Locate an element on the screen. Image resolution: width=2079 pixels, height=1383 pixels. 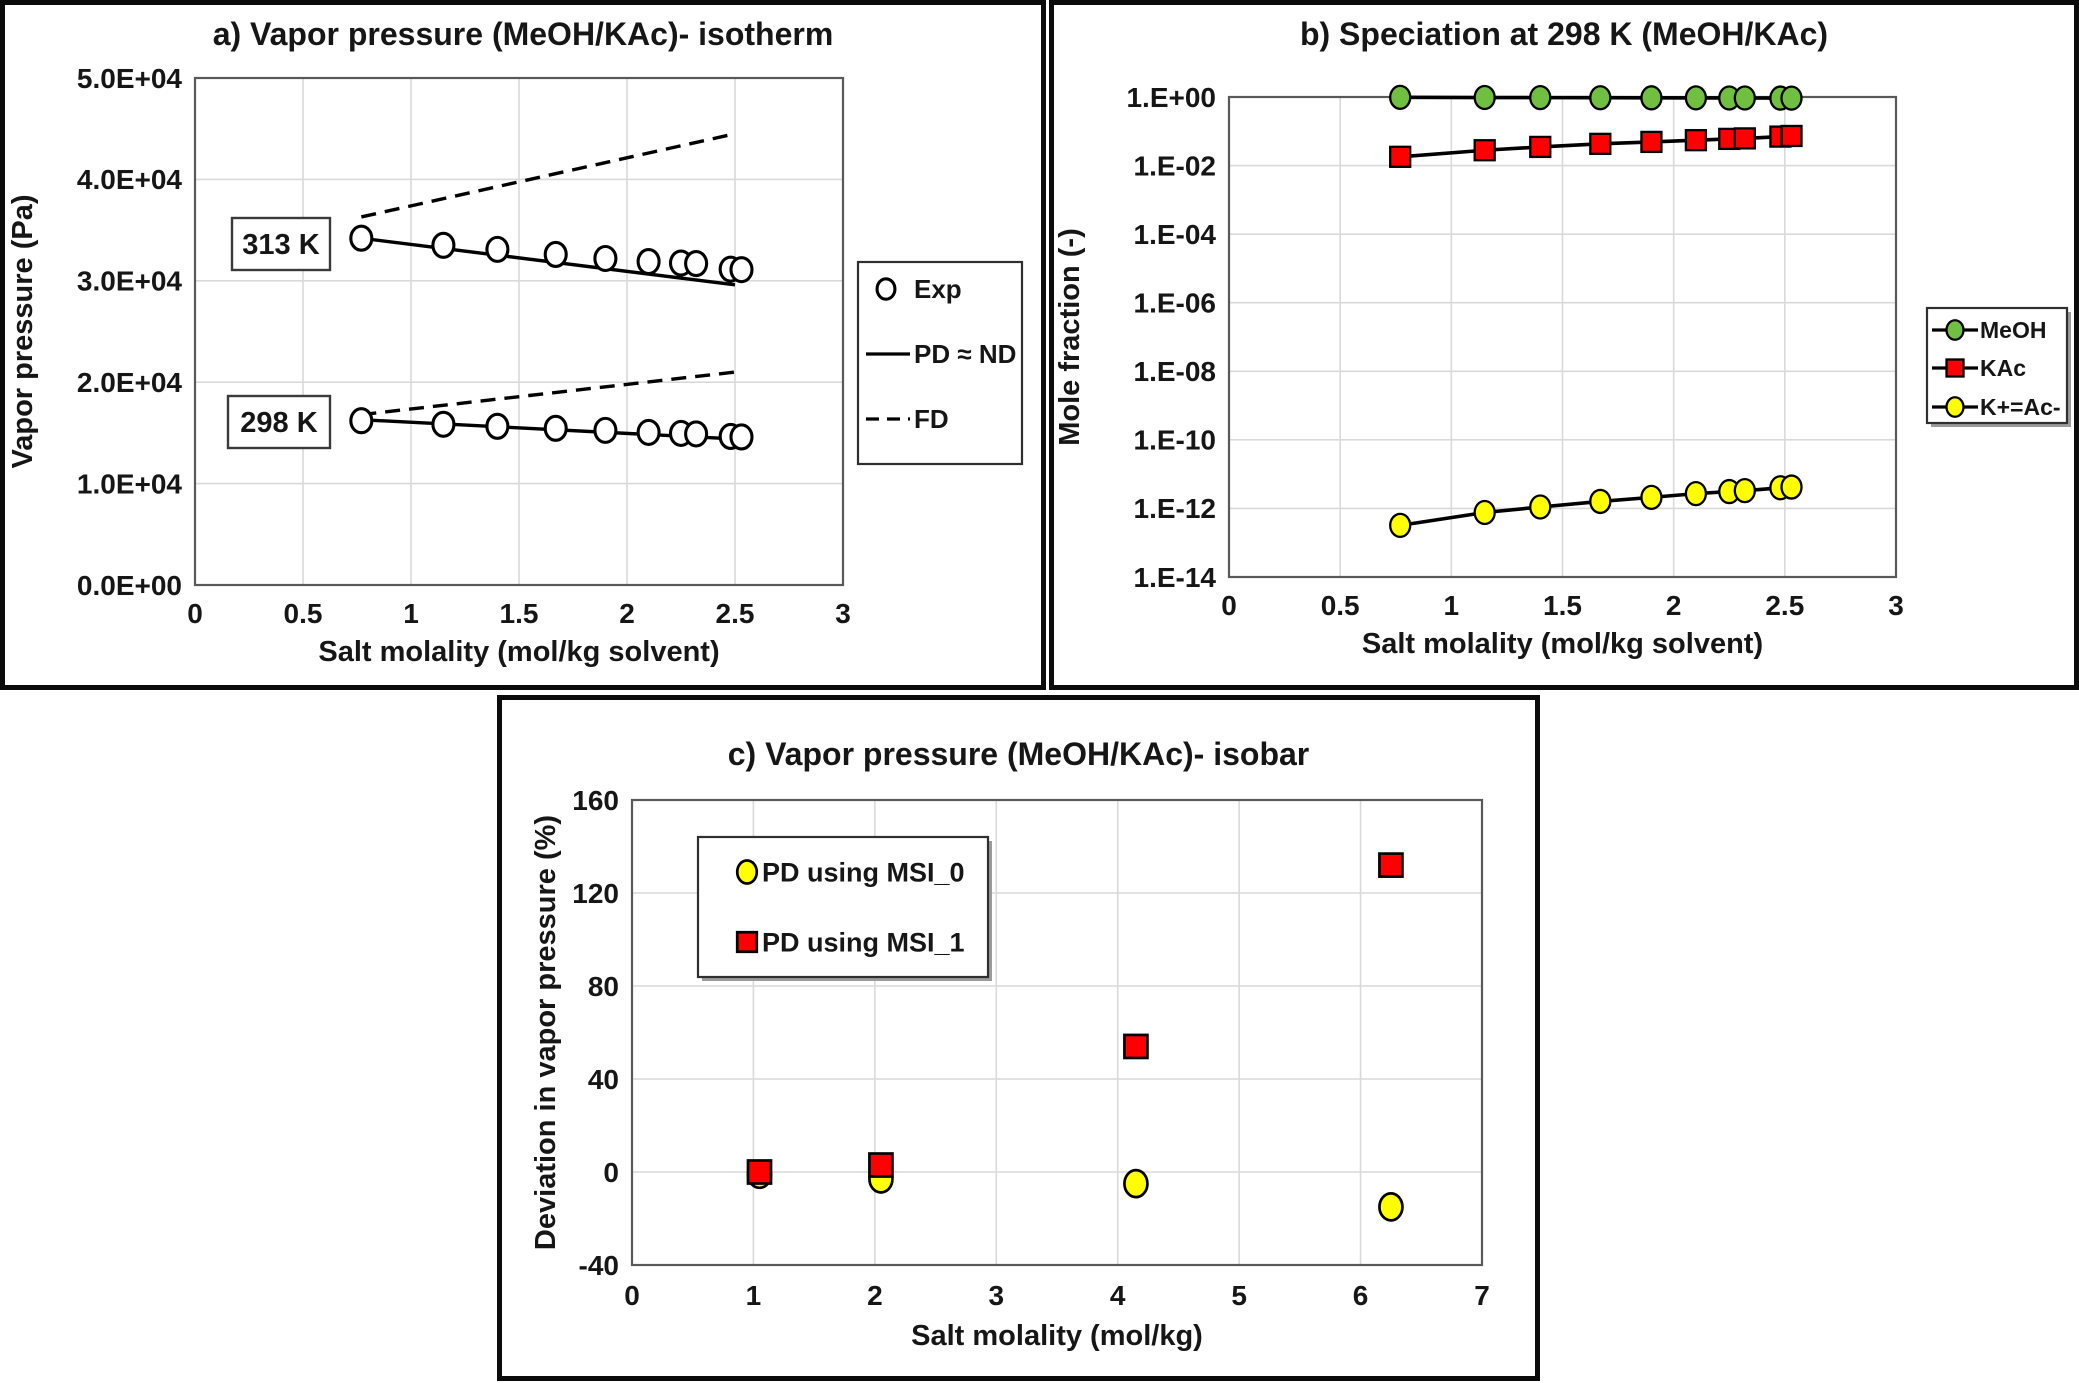
gridlines is located at coordinates (519, 331).